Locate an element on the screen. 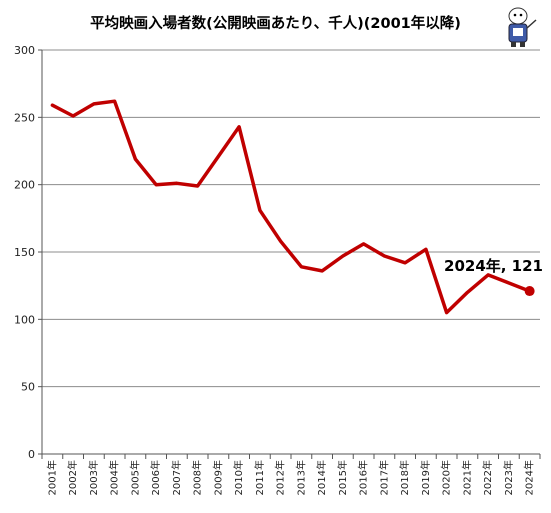  x-tick-label: 2002年 is located at coordinates (72, 477).